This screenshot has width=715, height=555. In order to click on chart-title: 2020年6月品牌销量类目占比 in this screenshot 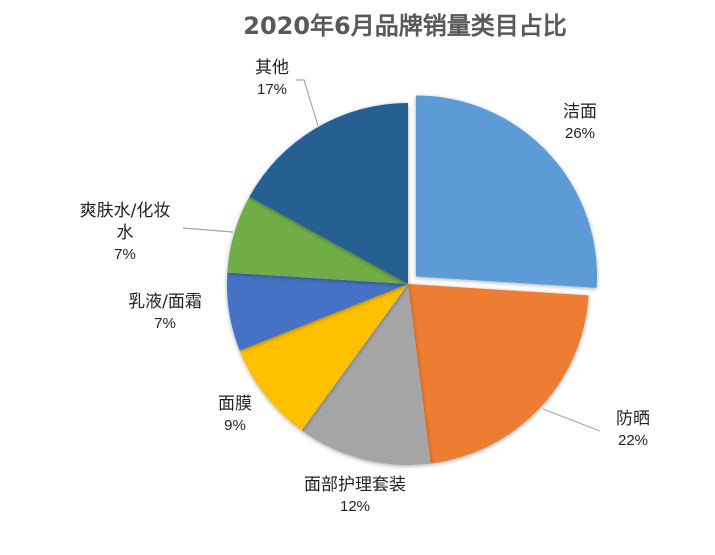, I will do `click(405, 26)`.